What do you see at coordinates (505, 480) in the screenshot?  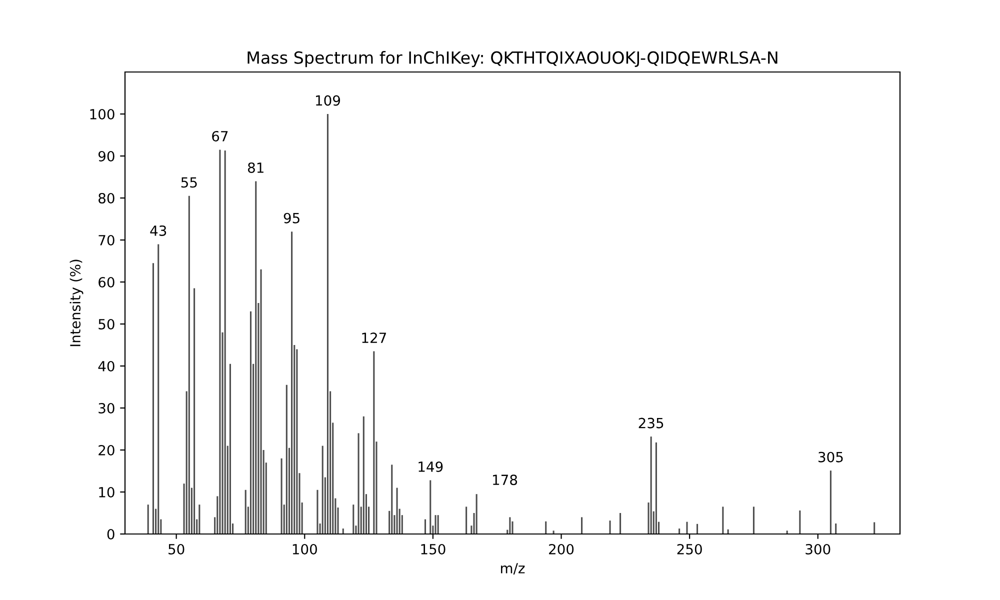 I see `annotation: 178` at bounding box center [505, 480].